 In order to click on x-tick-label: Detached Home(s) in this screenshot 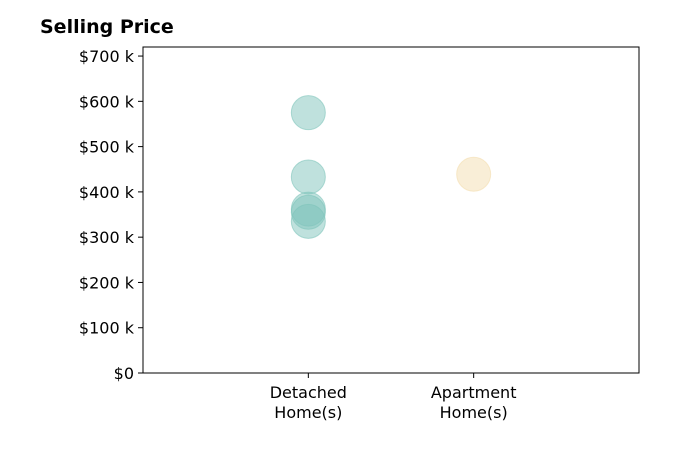, I will do `click(308, 402)`.